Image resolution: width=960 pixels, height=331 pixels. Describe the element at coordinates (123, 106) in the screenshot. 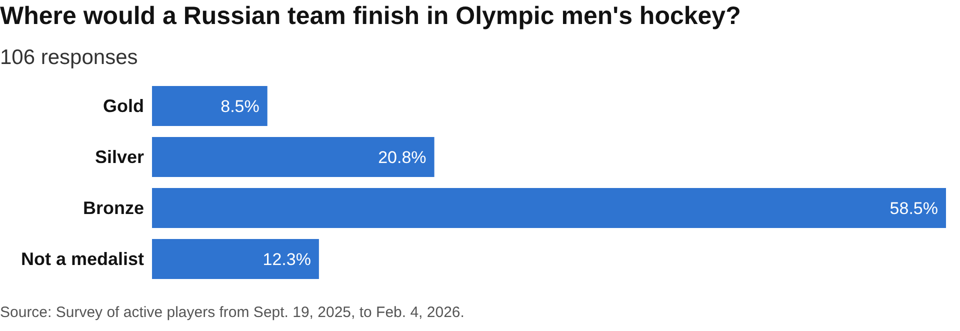

I see `y-tick-label: Gold` at that location.